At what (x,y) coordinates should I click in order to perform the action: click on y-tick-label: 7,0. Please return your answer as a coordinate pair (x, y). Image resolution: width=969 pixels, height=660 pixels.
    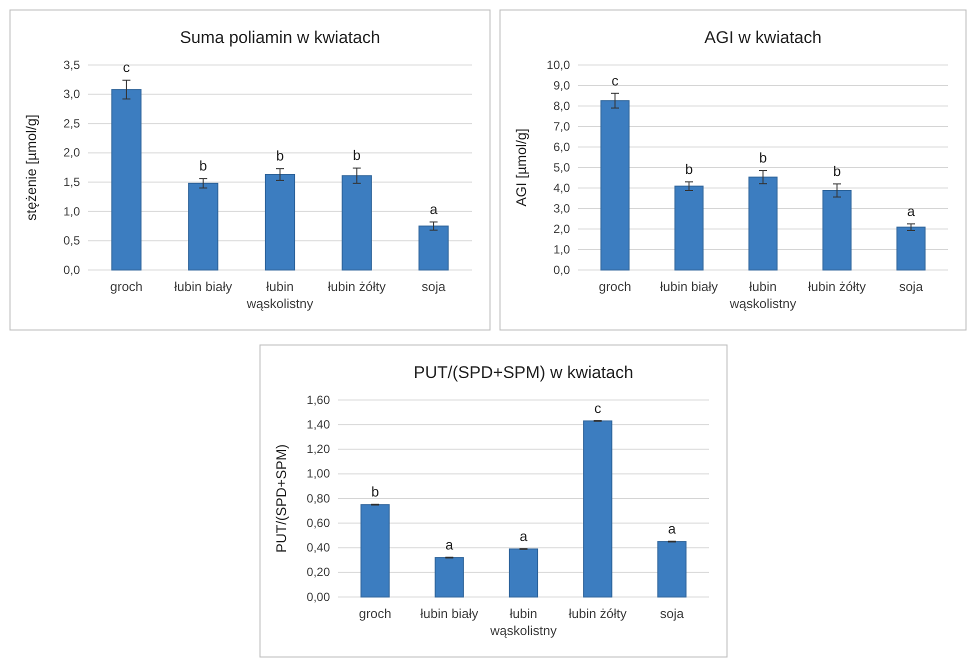
    Looking at the image, I should click on (561, 126).